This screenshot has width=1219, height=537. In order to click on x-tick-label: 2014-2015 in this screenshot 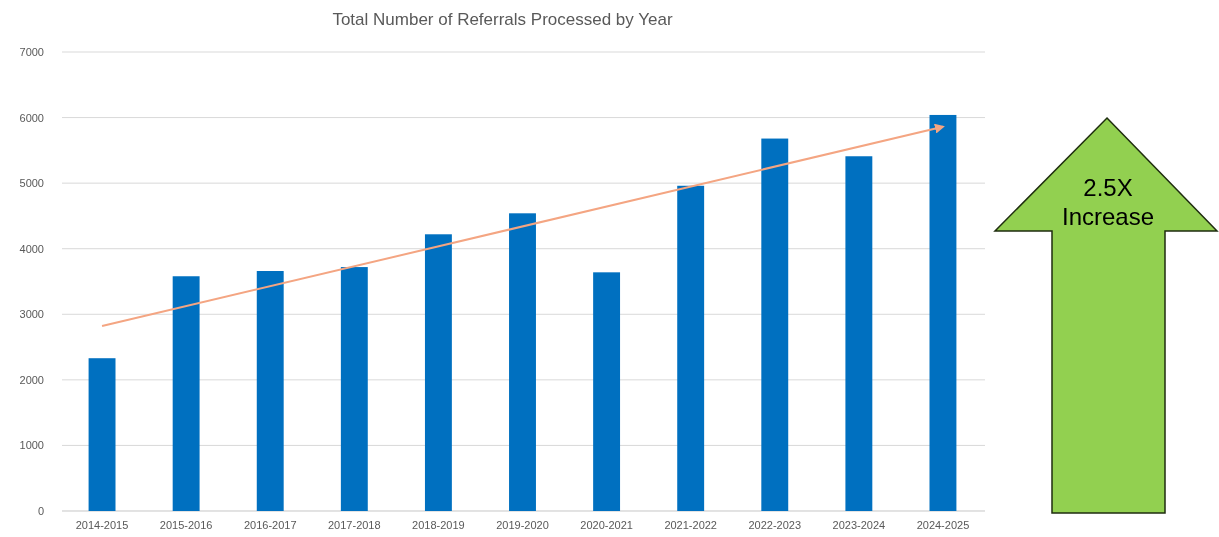, I will do `click(102, 525)`.